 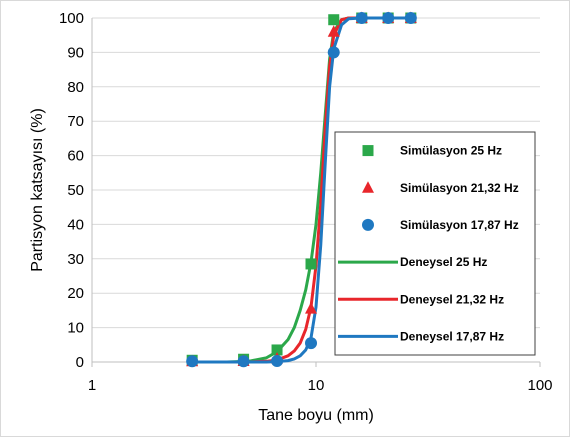 What do you see at coordinates (75, 328) in the screenshot?
I see `y-tick-label: 10` at bounding box center [75, 328].